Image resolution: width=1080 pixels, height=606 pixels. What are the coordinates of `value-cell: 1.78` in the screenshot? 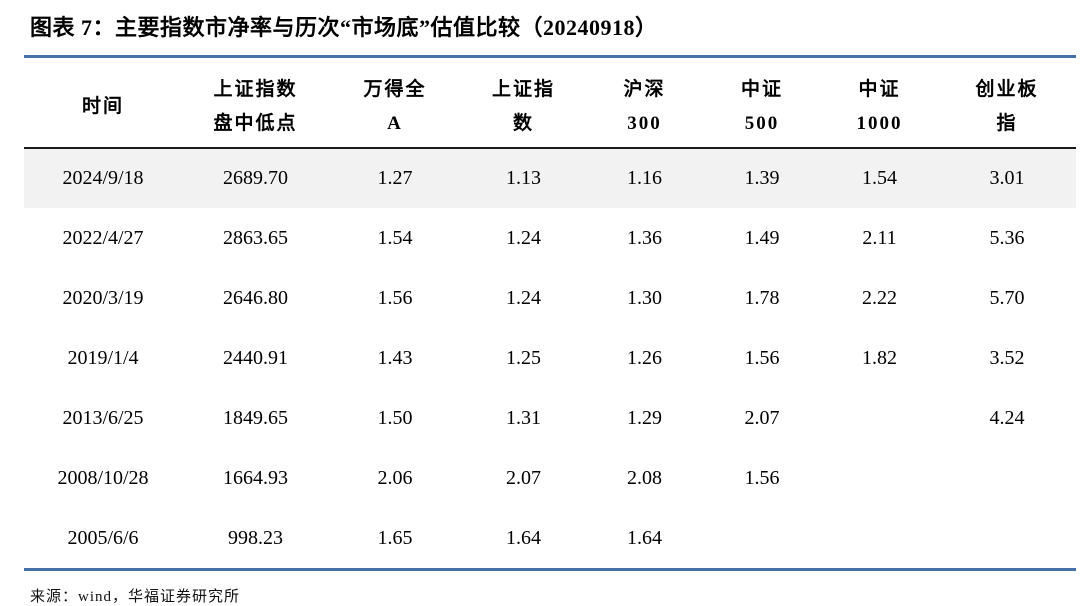 It's located at (762, 297).